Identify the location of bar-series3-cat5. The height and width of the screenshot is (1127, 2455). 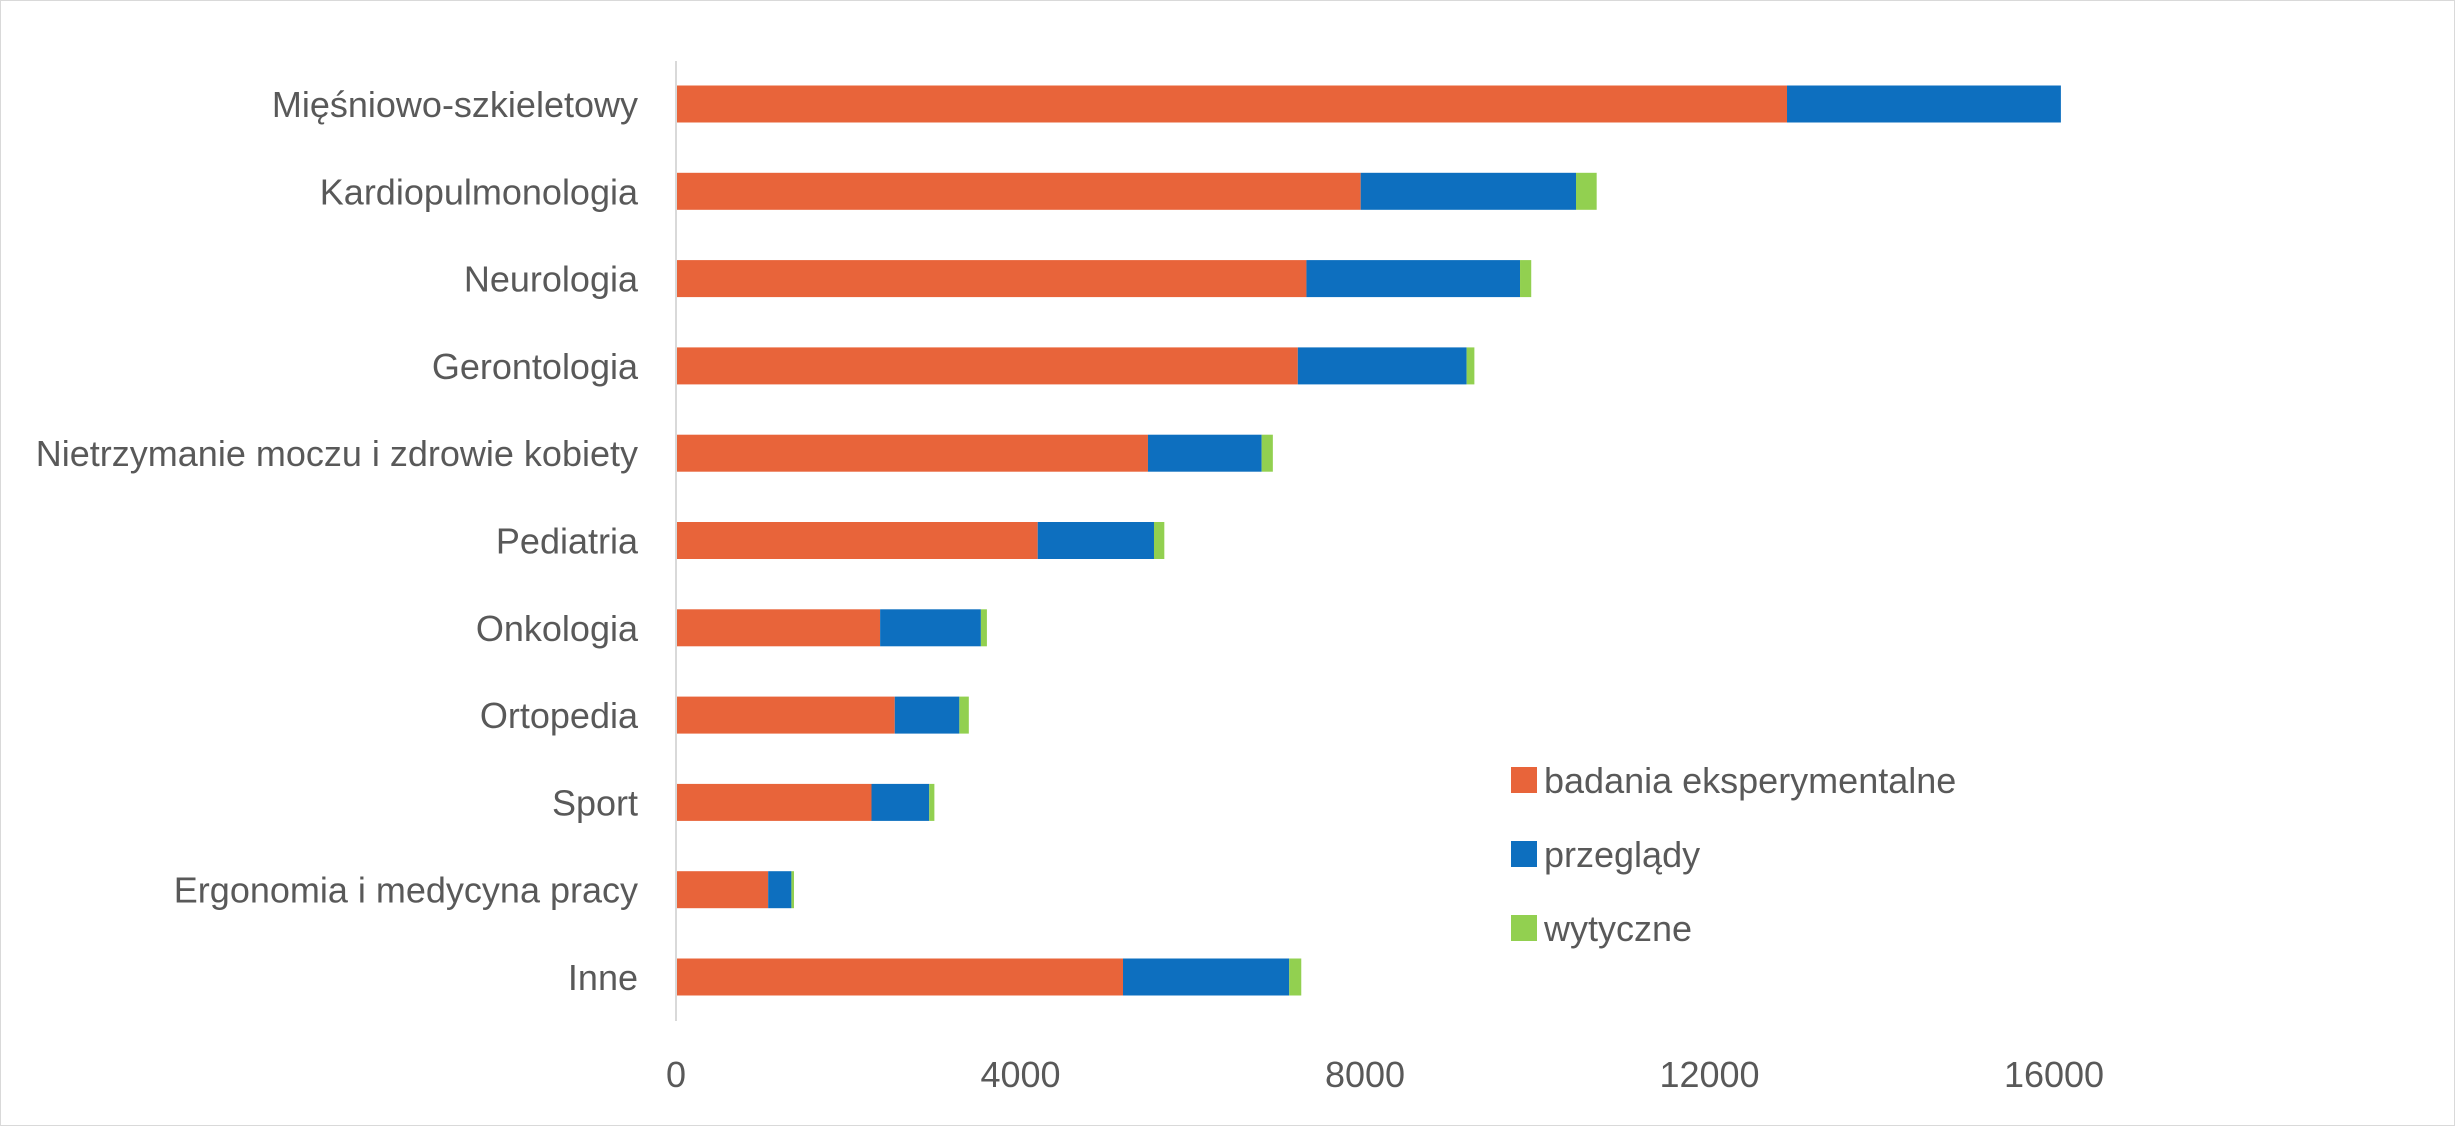
(1267, 453).